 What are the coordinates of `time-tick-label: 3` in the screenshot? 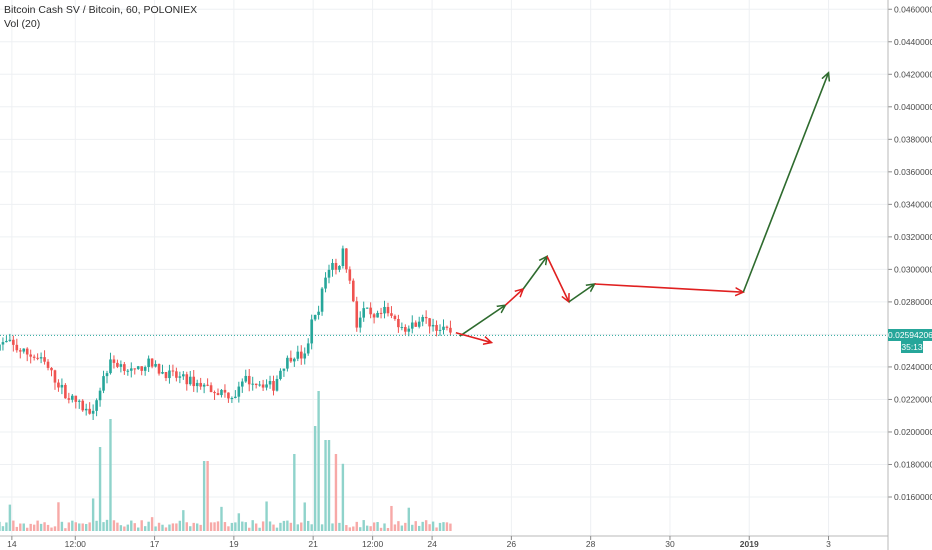 It's located at (828, 544).